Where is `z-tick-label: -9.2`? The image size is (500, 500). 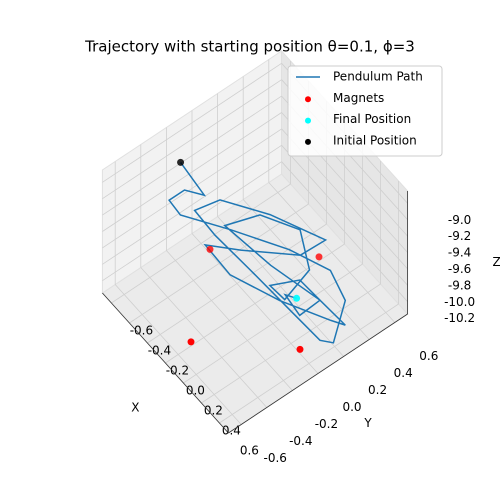 z-tick-label: -9.2 is located at coordinates (459, 236).